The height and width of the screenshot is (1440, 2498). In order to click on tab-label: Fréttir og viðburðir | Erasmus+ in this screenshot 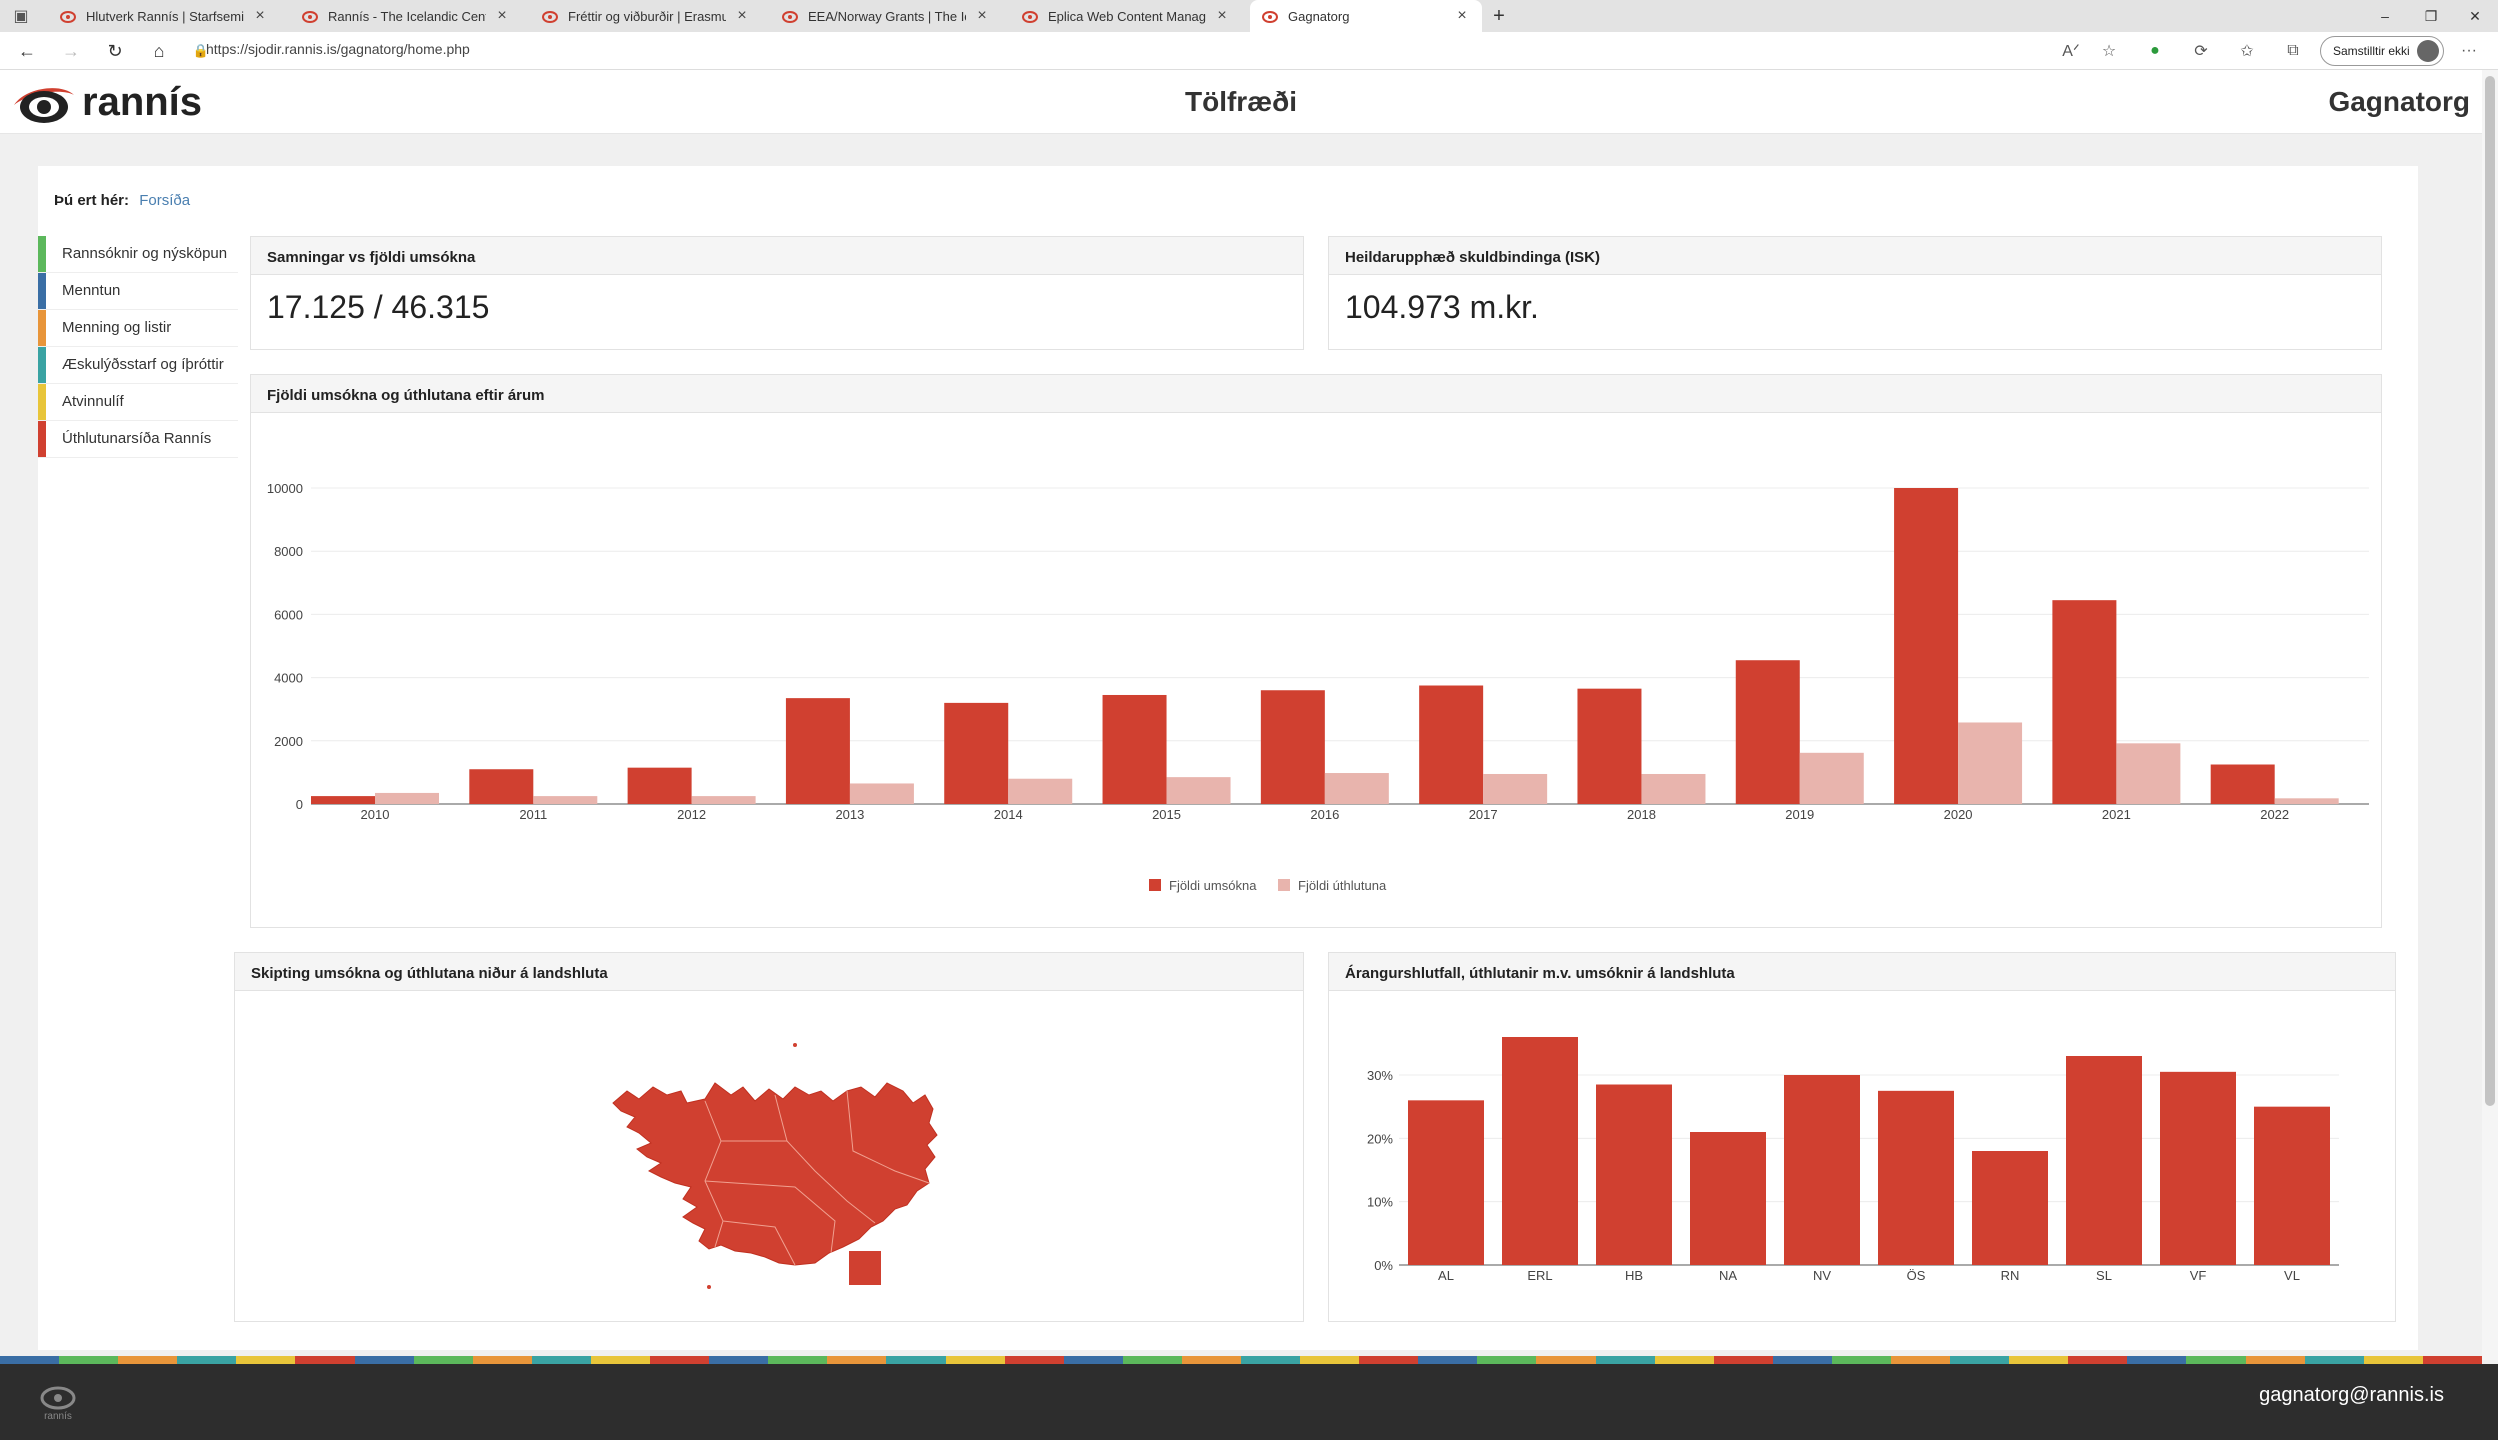, I will do `click(647, 16)`.